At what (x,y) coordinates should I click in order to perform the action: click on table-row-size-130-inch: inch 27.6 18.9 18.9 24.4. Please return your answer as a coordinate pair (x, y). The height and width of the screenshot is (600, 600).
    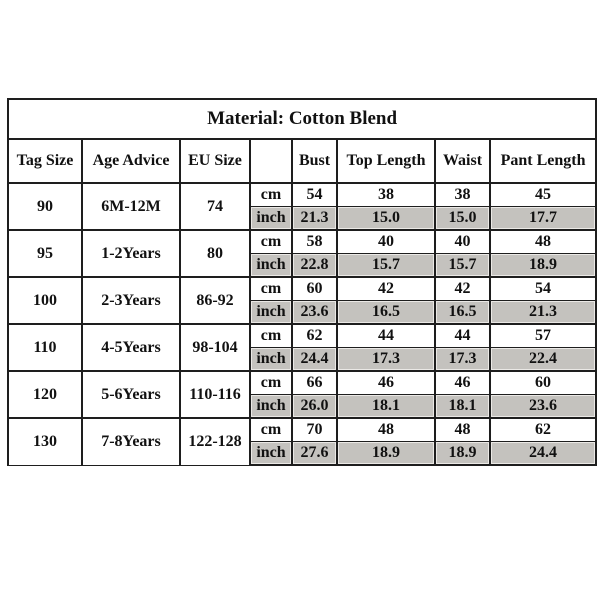
    Looking at the image, I should click on (303, 453).